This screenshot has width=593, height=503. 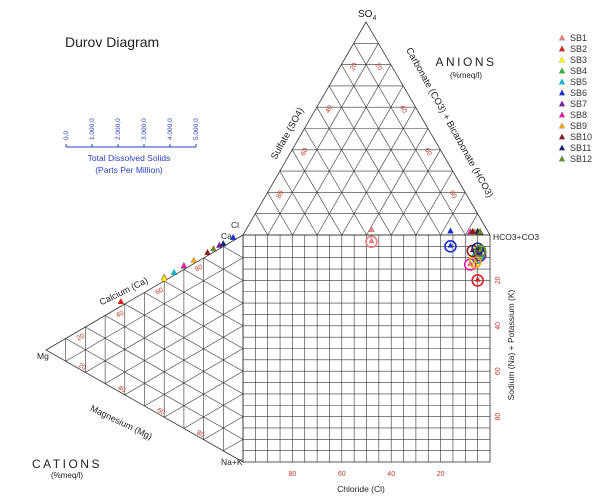 What do you see at coordinates (213, 248) in the screenshot?
I see `marker-cation-sb12` at bounding box center [213, 248].